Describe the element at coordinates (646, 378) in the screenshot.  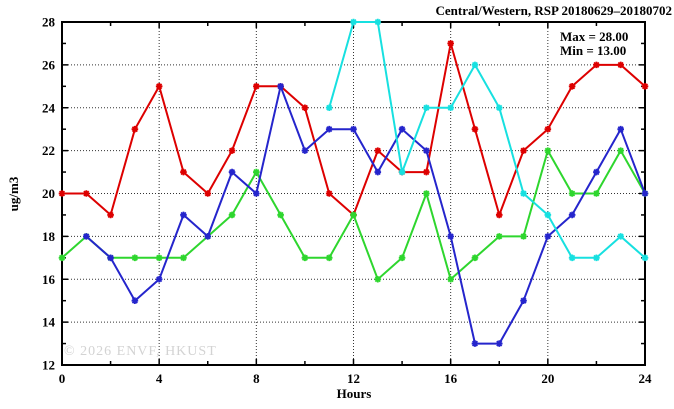
I see `x-tick-label: 24` at that location.